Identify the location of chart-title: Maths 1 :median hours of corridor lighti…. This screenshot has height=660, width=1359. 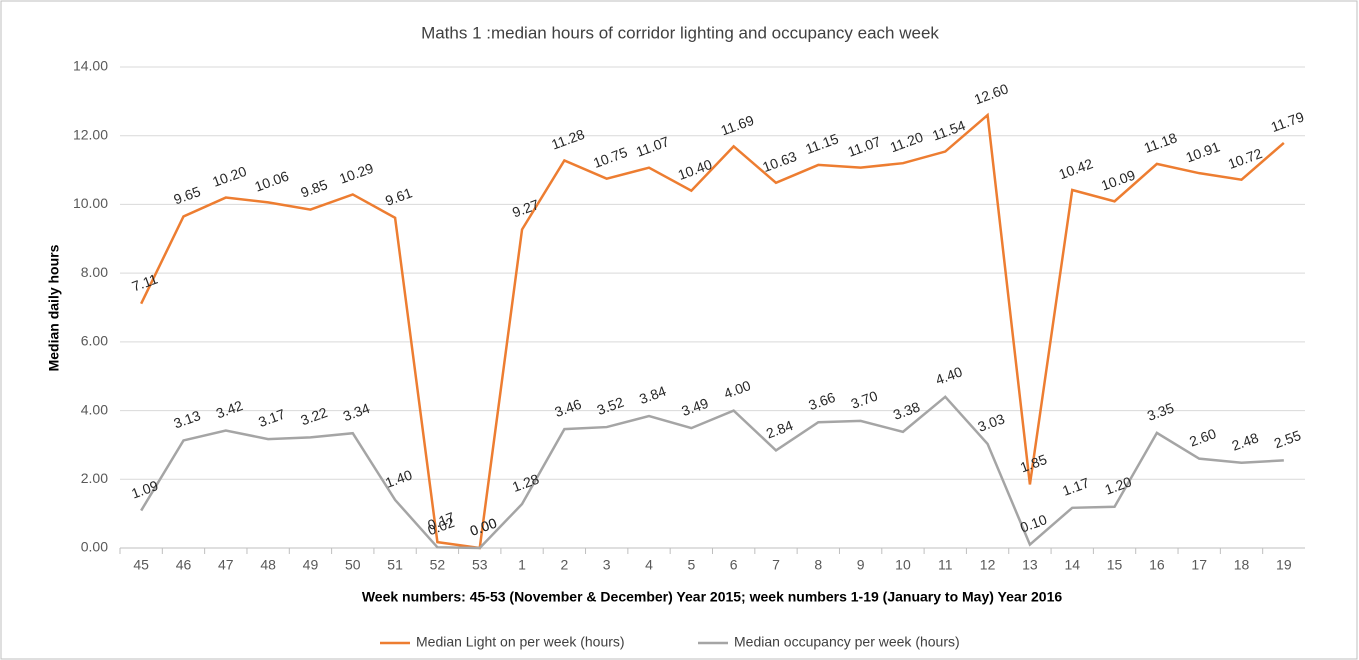
(680, 32).